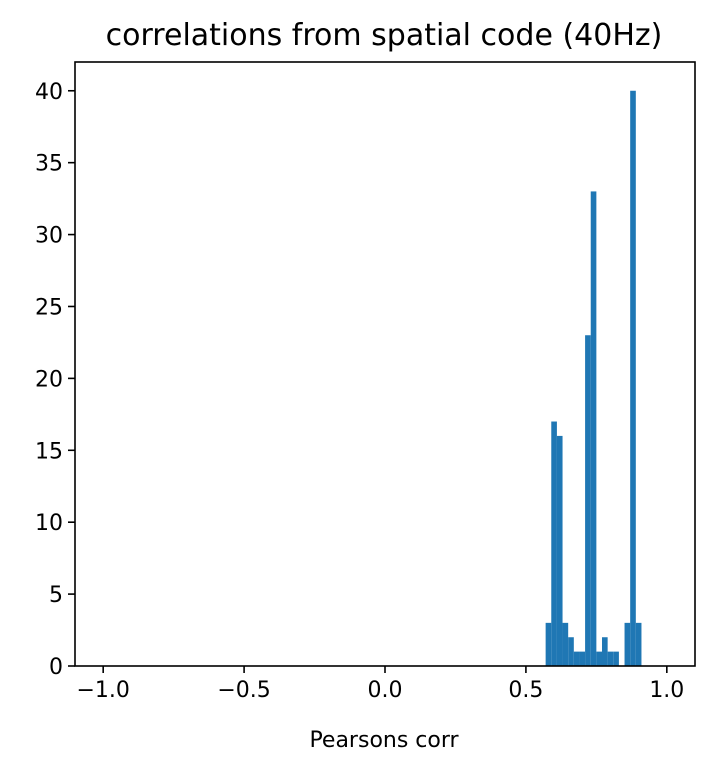 This screenshot has width=714, height=773. What do you see at coordinates (666, 690) in the screenshot?
I see `x-tick-label: 1.0` at bounding box center [666, 690].